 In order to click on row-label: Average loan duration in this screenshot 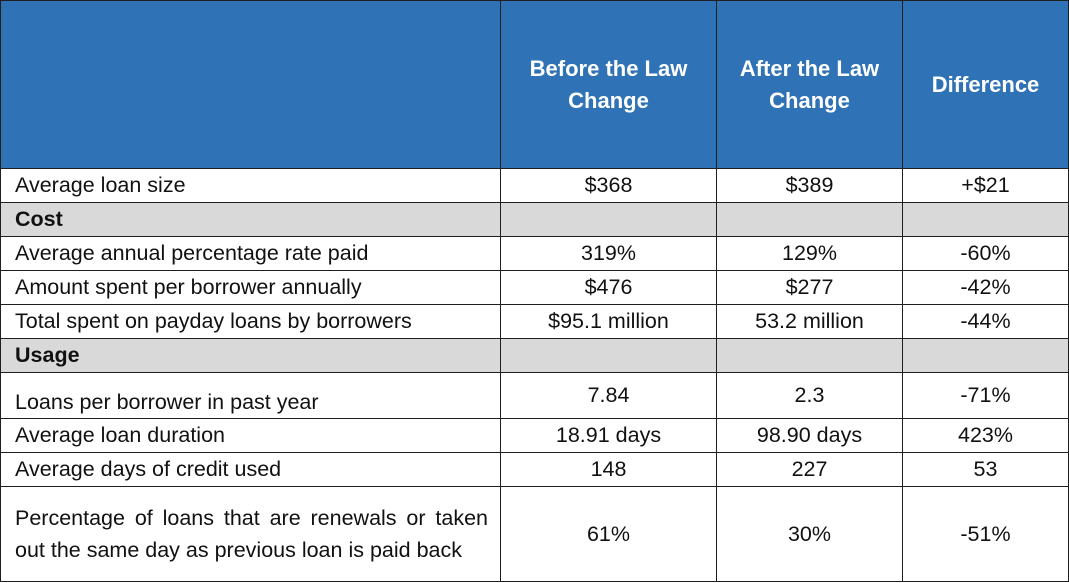, I will do `click(250, 435)`.